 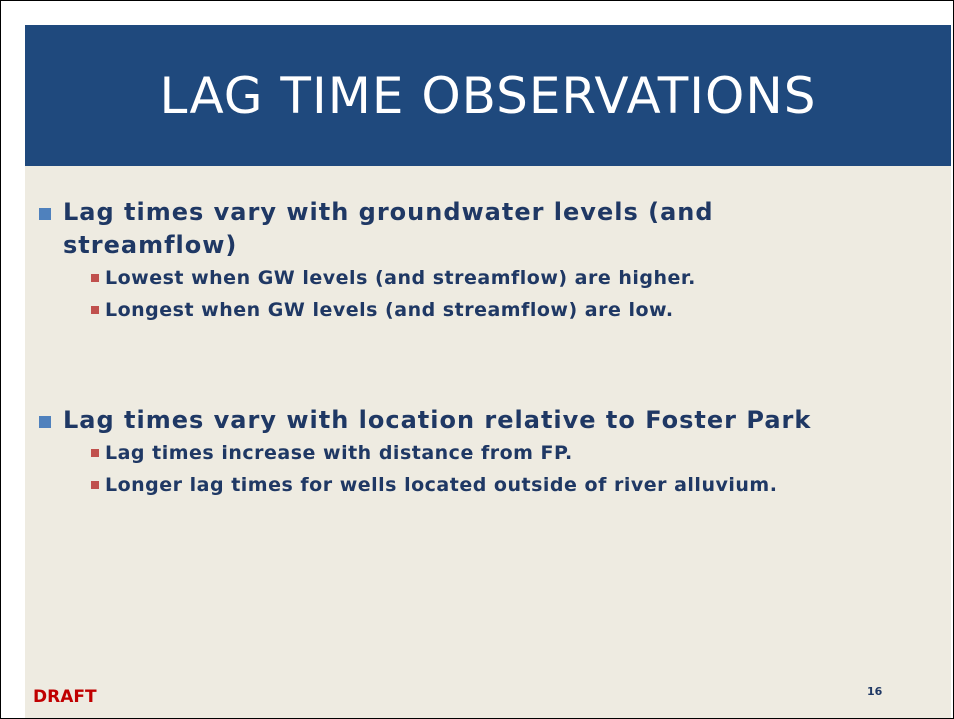 I want to click on page-number: 16, so click(x=875, y=691).